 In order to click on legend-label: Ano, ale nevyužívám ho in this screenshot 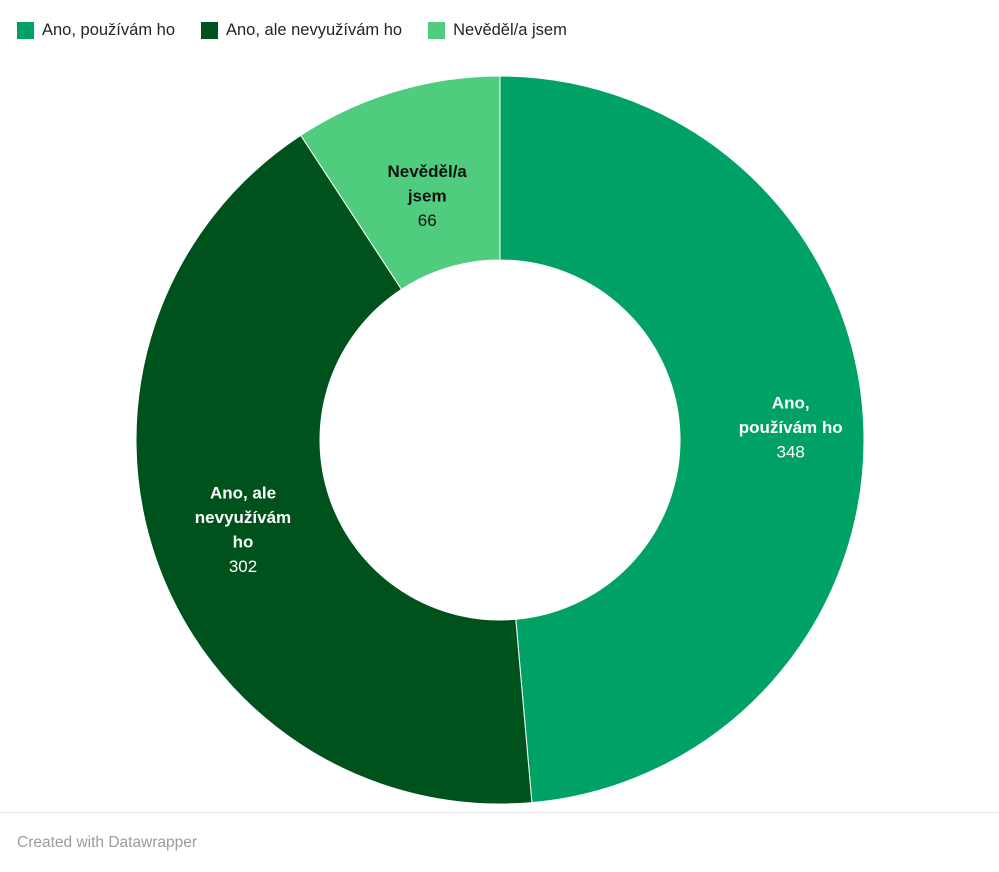, I will do `click(314, 30)`.